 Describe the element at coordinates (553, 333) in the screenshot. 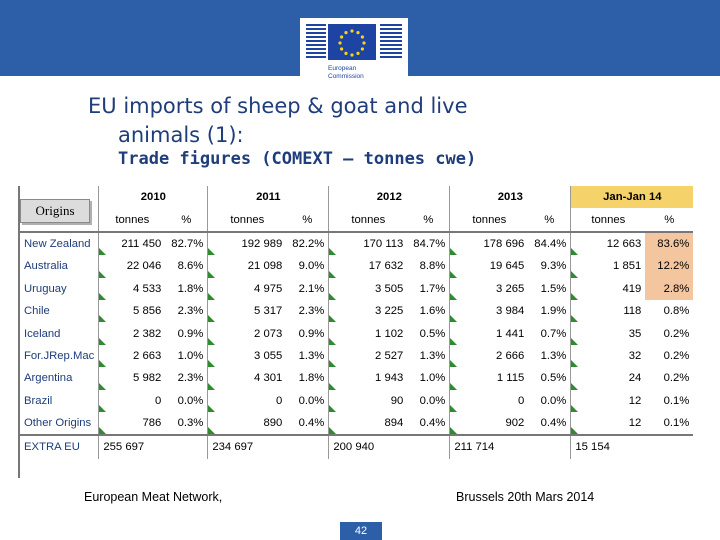

I see `percent-cell: 0.7%` at that location.